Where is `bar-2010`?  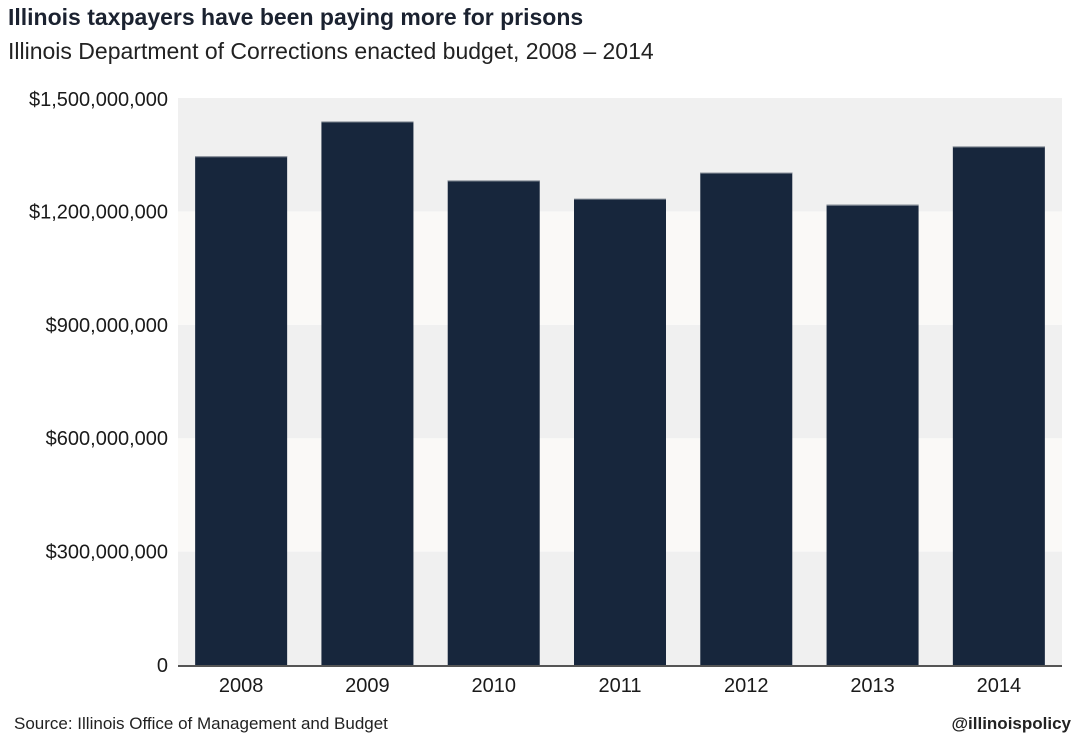 bar-2010 is located at coordinates (493, 423).